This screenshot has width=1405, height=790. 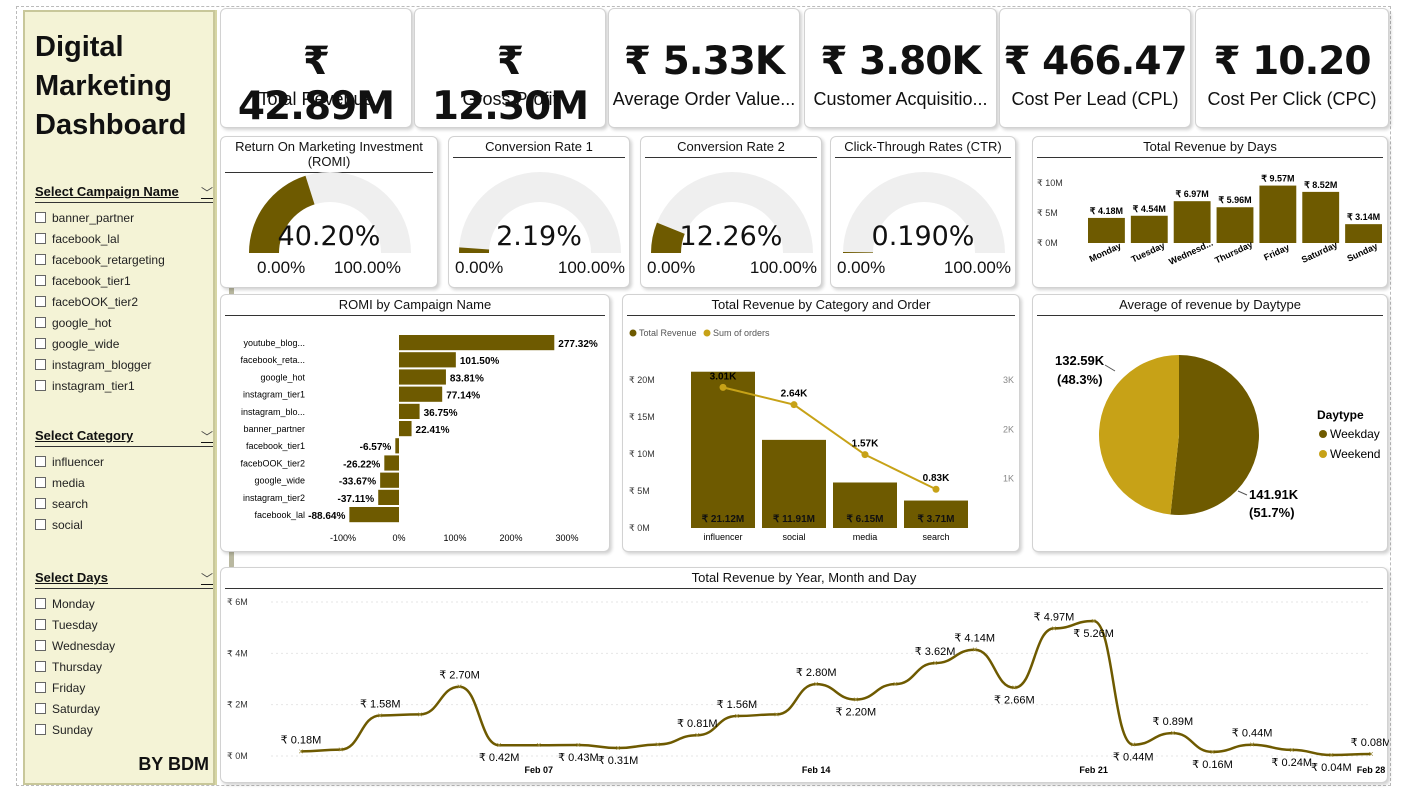 What do you see at coordinates (124, 437) in the screenshot?
I see `category-slicer-header: Select Category ﹀` at bounding box center [124, 437].